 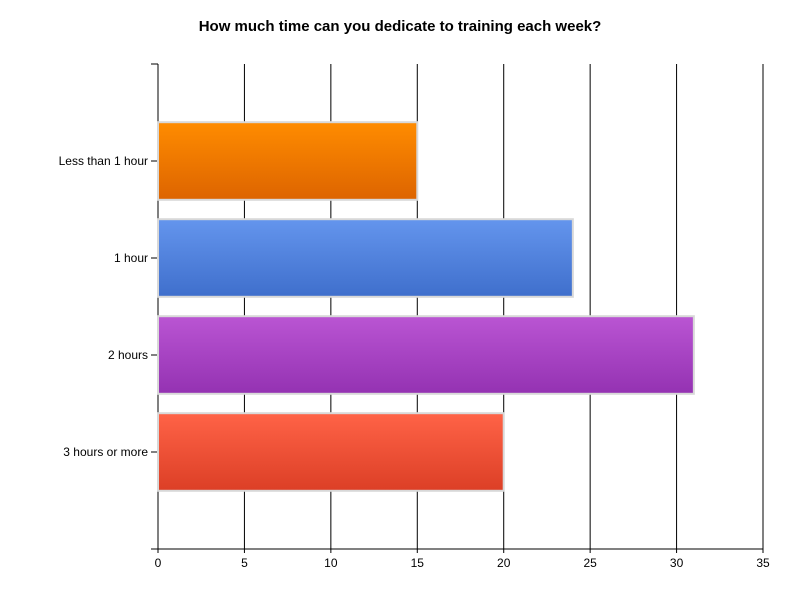 I want to click on y-tick-label: 3 hours or more, so click(x=105, y=452).